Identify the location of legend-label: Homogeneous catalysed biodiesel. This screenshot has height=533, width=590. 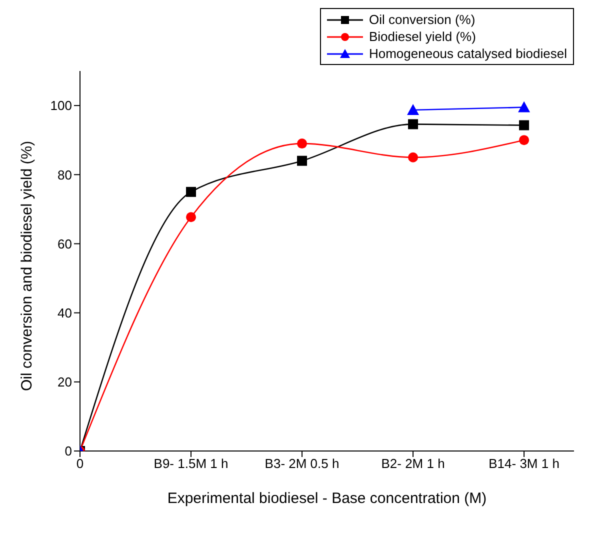
(467, 53).